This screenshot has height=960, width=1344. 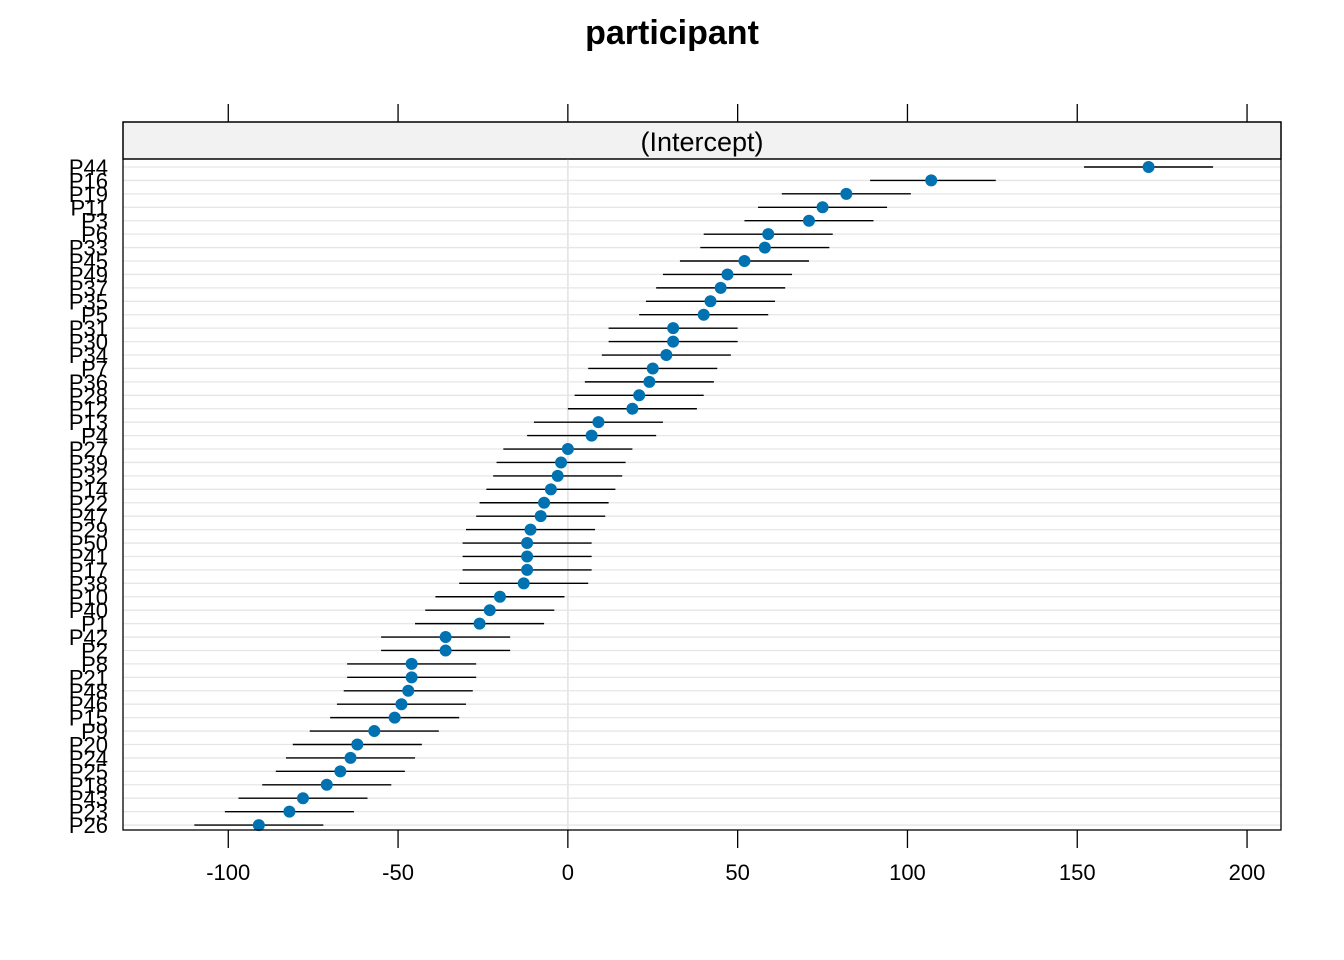 I want to click on x-tick-label: -50, so click(x=398, y=872).